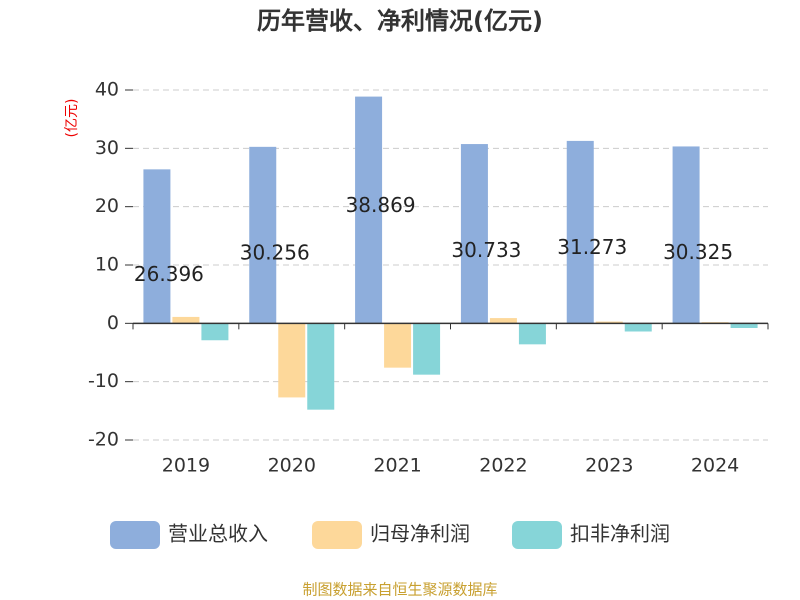 Image resolution: width=800 pixels, height=600 pixels. I want to click on x-tick-label: 2023, so click(609, 466).